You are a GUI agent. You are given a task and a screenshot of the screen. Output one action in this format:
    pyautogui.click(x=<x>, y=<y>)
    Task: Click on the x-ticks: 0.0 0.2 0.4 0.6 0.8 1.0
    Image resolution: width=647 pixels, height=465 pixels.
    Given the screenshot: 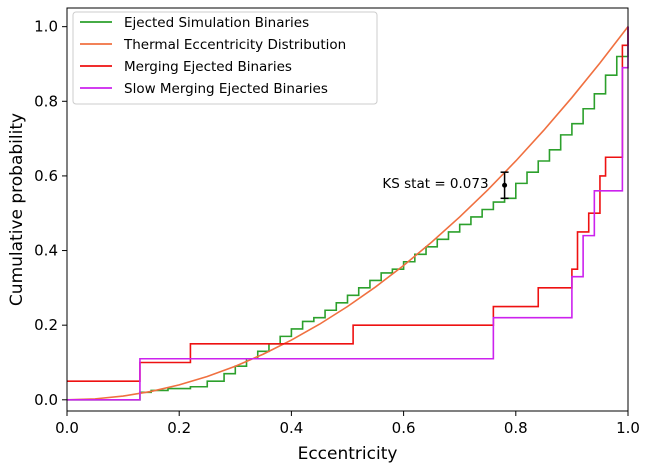 What is the action you would take?
    pyautogui.click(x=347, y=424)
    